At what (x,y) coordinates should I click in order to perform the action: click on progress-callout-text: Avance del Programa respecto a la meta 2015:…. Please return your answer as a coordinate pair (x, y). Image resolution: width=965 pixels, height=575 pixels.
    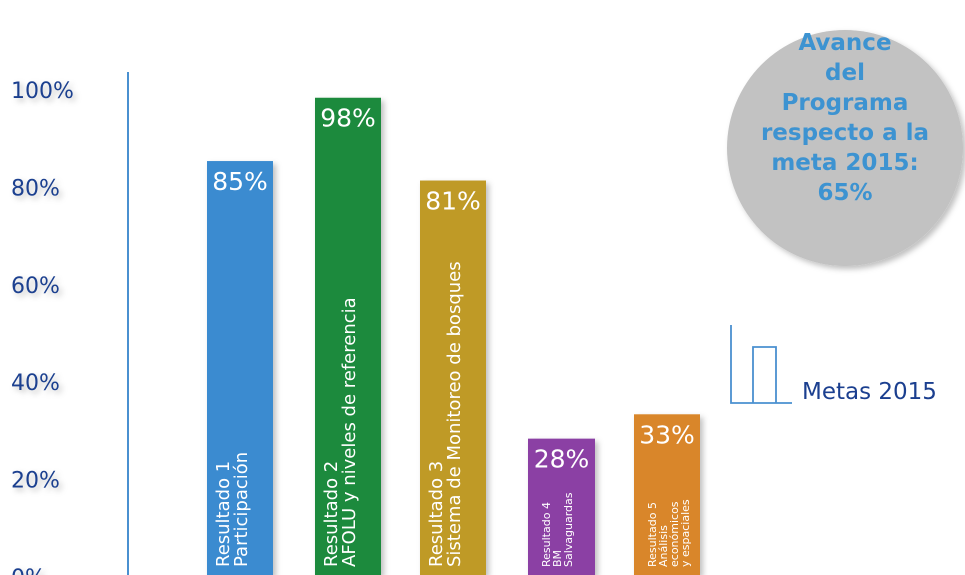
    Looking at the image, I should click on (845, 118).